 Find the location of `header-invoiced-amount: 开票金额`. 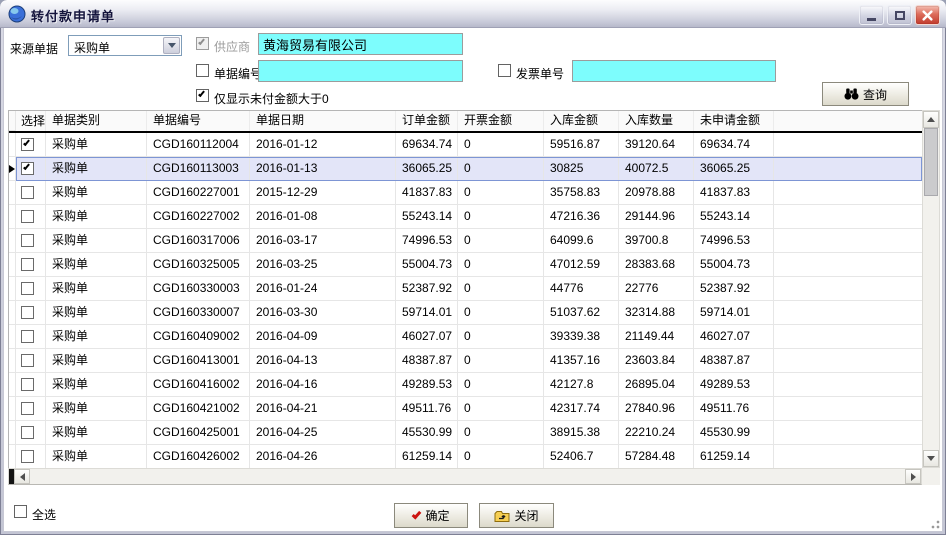

header-invoiced-amount: 开票金额 is located at coordinates (501, 121).